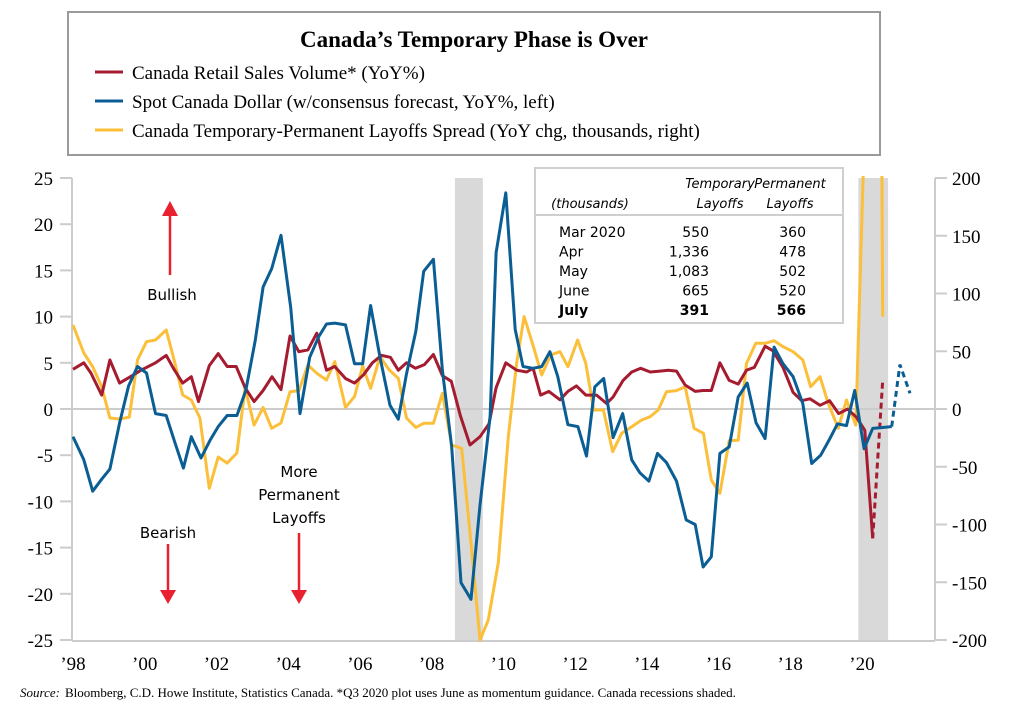 The width and height of the screenshot is (1024, 711). What do you see at coordinates (969, 641) in the screenshot?
I see `right-tick-label: -200` at bounding box center [969, 641].